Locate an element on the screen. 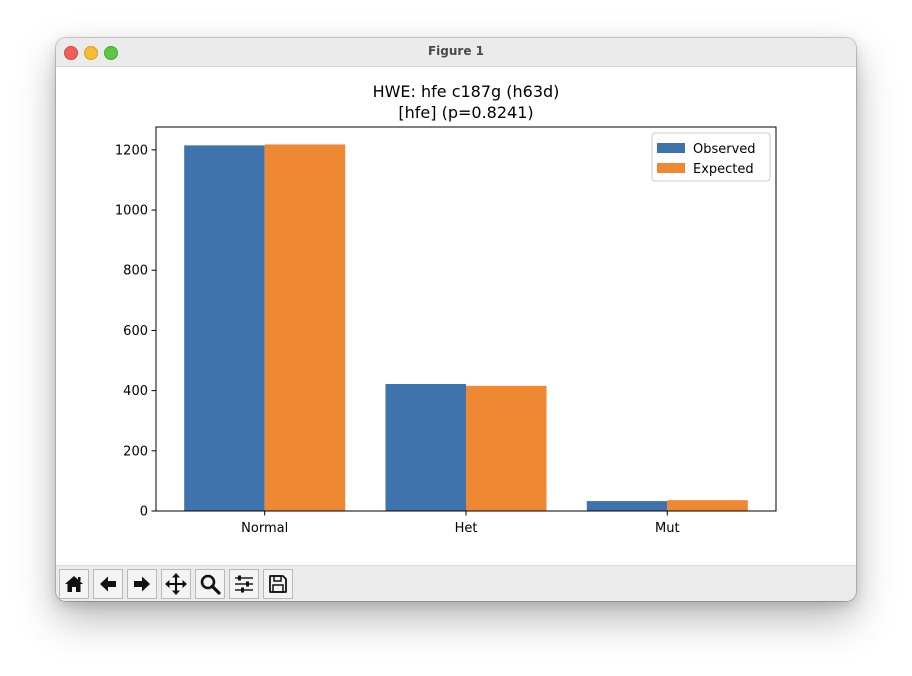 Image resolution: width=912 pixels, height=676 pixels. arrow-right-icon is located at coordinates (142, 584).